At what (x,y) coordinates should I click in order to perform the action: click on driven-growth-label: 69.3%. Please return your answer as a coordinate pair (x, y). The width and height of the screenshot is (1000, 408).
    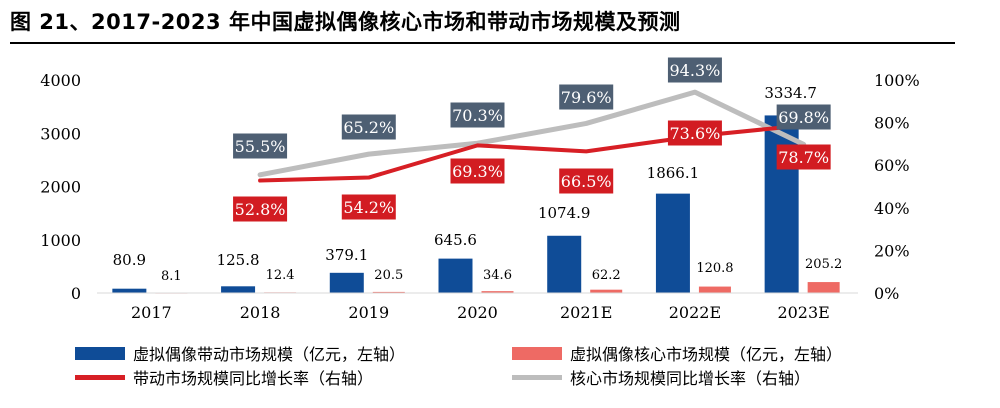
    Looking at the image, I should click on (477, 171).